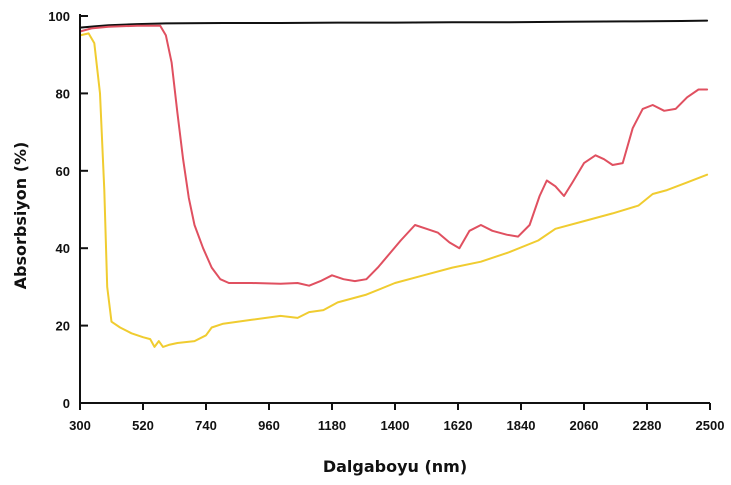  I want to click on x-tick-label: 960, so click(269, 425).